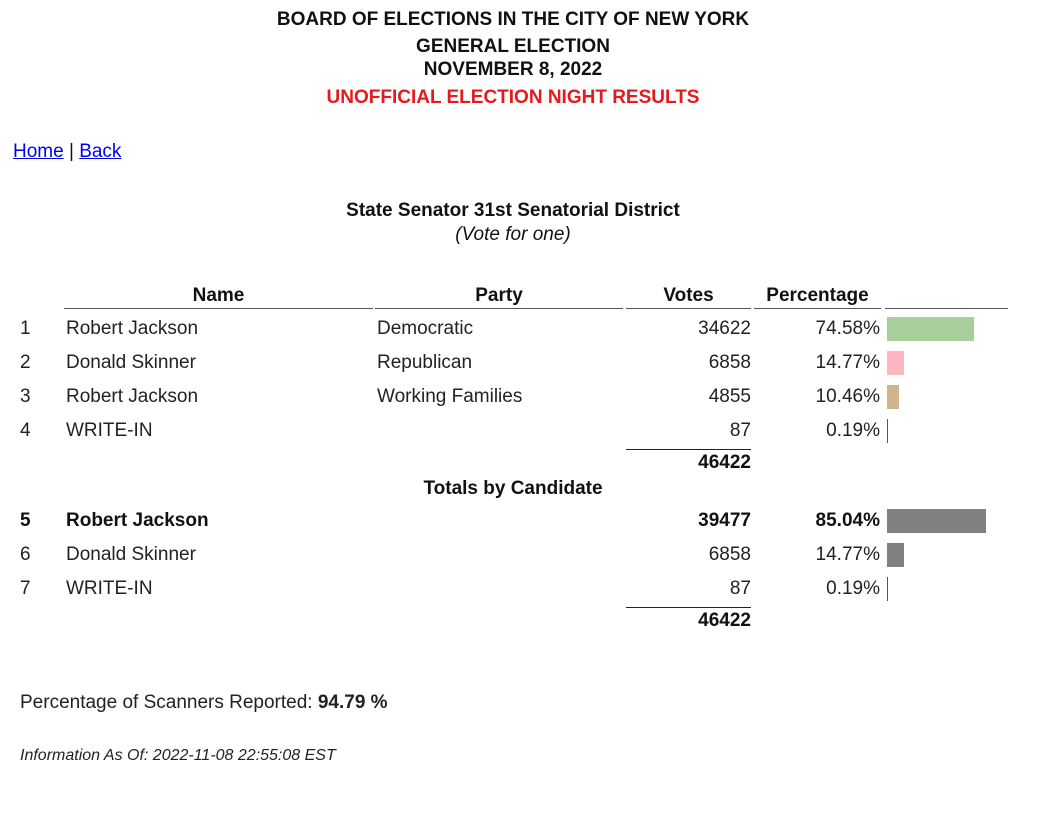  I want to click on party-name: Democratic, so click(425, 328).